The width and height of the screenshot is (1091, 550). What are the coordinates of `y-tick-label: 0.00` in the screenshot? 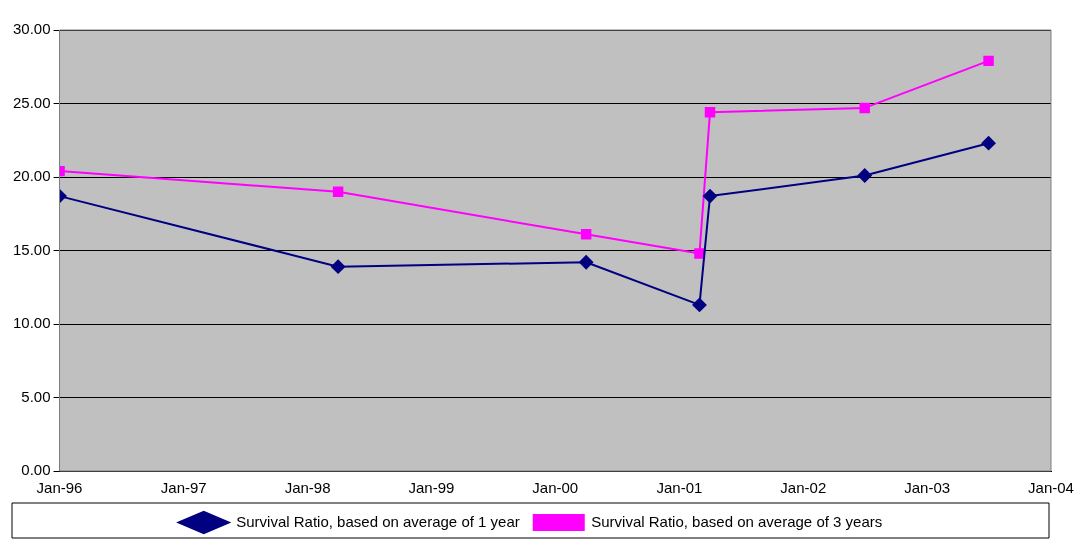 It's located at (36, 470).